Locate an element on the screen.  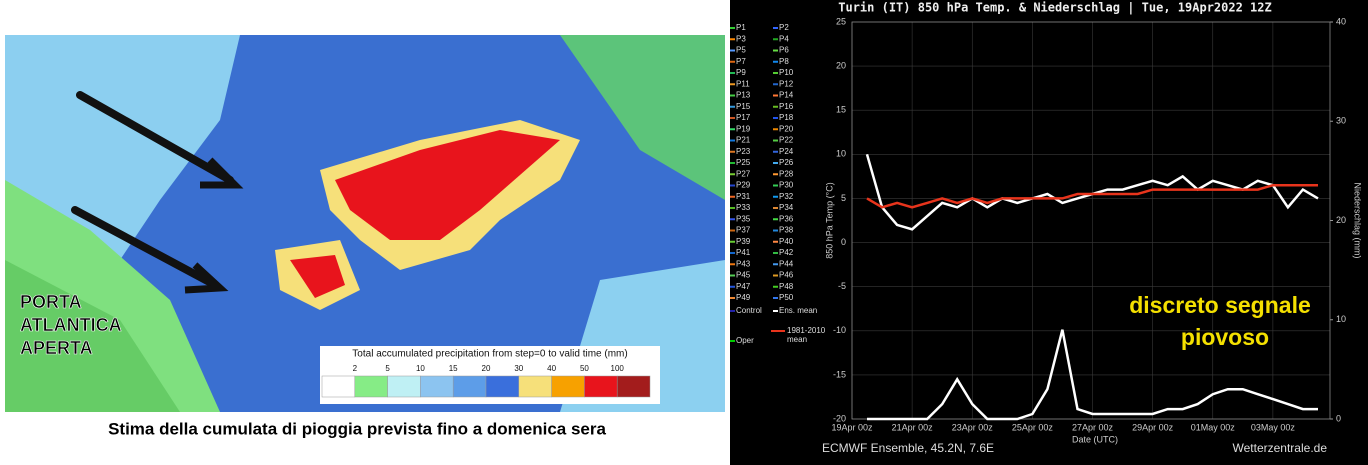
legend-label: P21 is located at coordinates (743, 140).